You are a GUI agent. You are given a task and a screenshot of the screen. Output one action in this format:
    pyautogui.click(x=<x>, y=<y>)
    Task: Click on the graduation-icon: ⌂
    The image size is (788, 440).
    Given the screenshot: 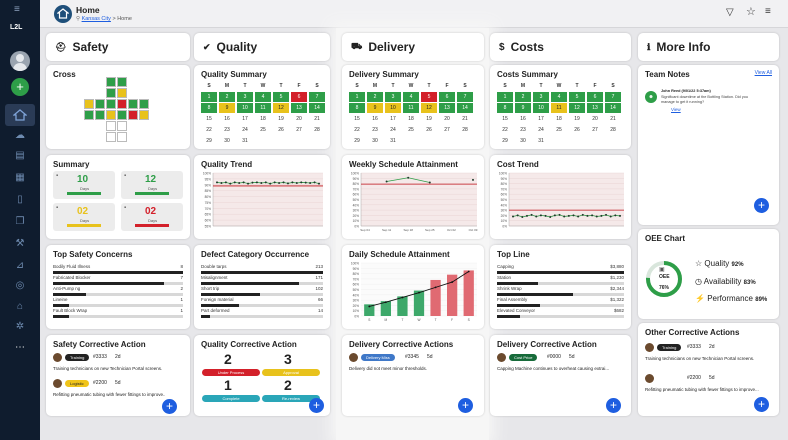 What is the action you would take?
    pyautogui.click(x=20, y=306)
    